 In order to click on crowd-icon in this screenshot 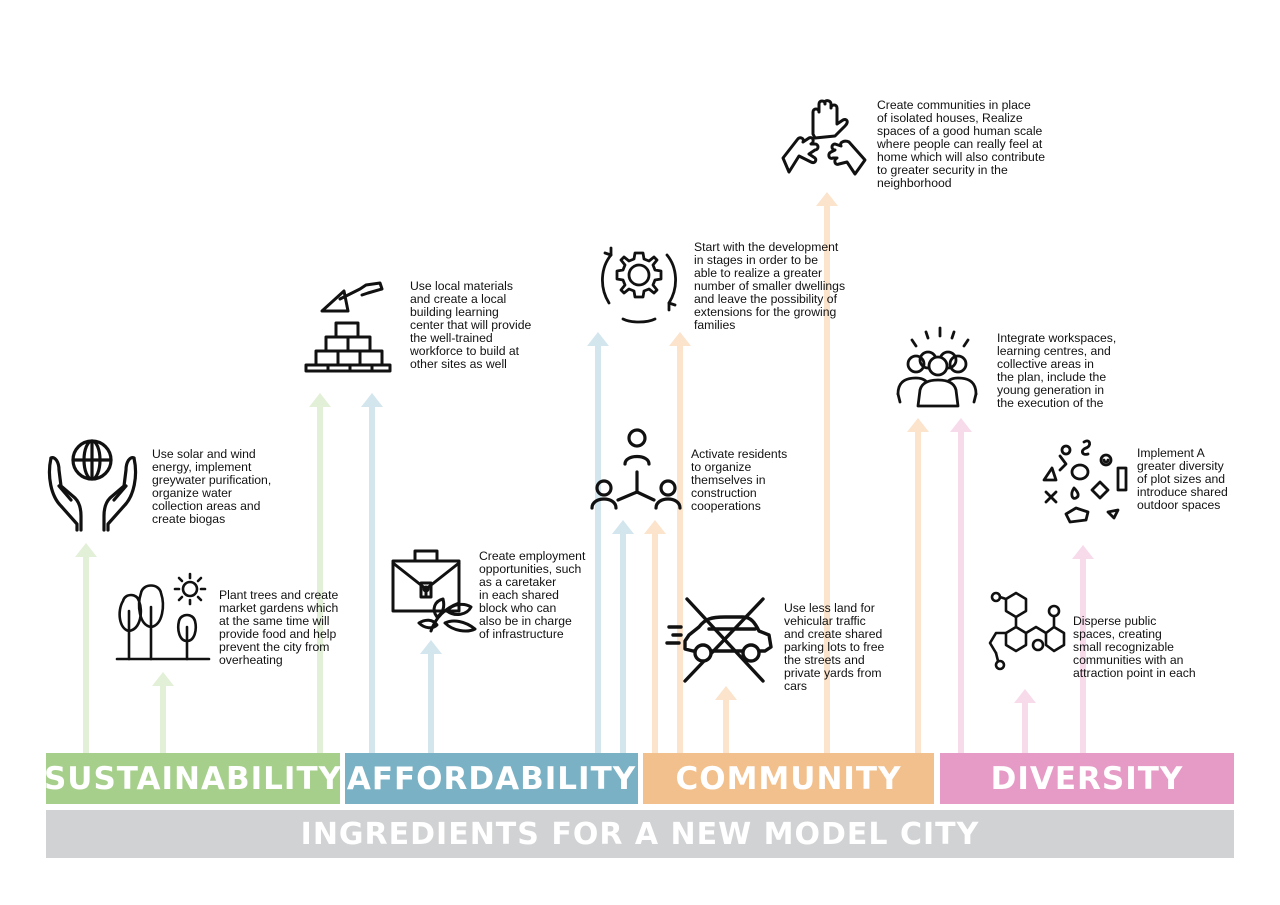, I will do `click(937, 367)`.